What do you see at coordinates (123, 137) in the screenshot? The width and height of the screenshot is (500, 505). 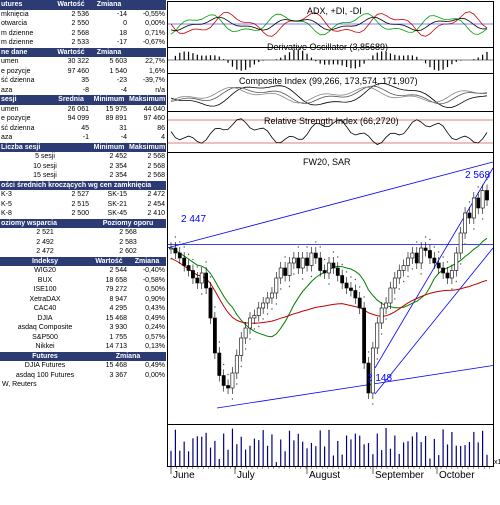 I see `session-stats-row-cell: -4` at bounding box center [123, 137].